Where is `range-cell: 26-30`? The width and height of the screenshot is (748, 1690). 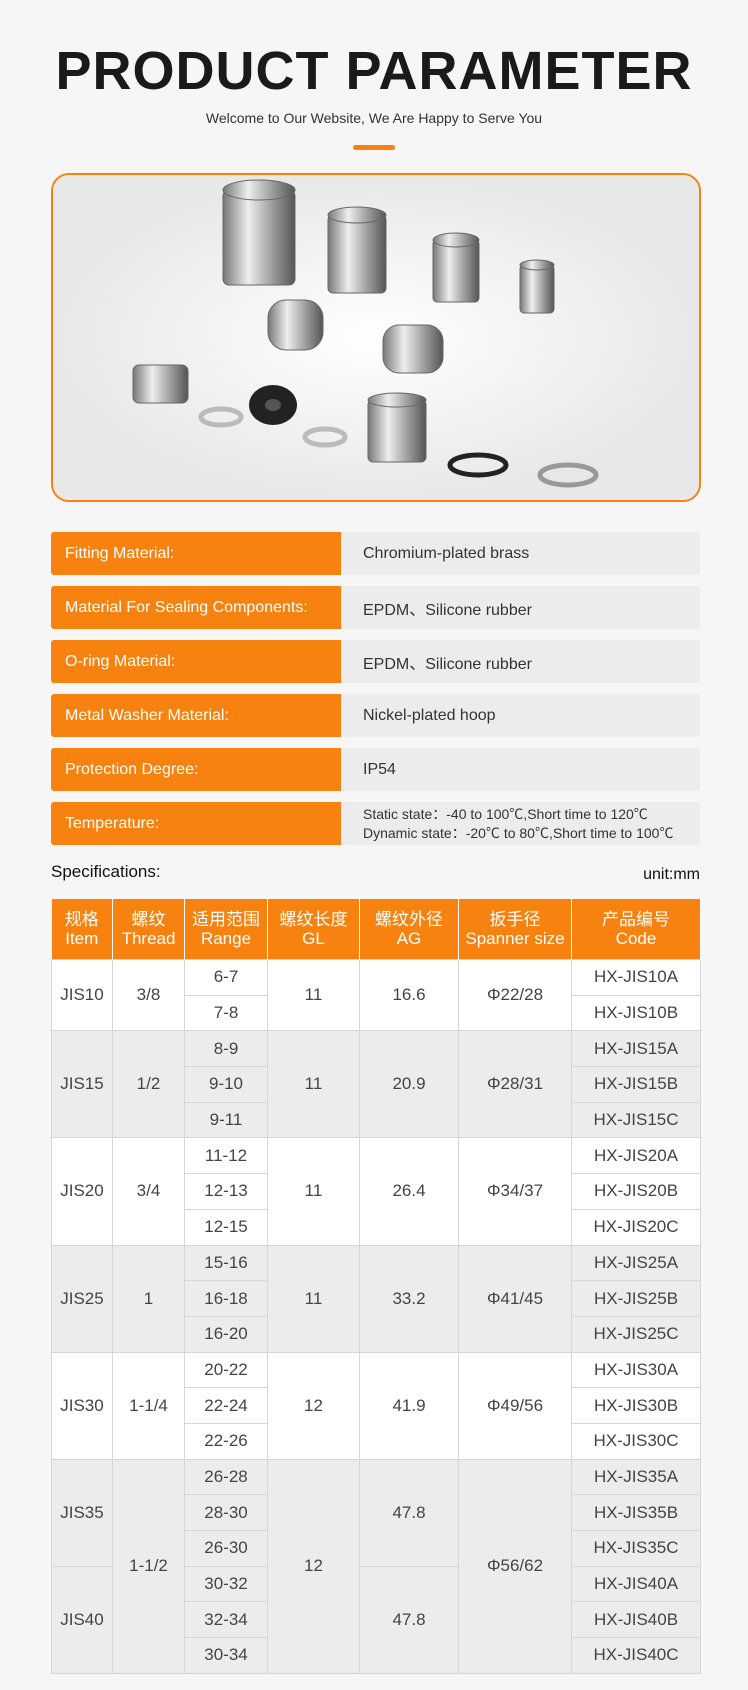
range-cell: 26-30 is located at coordinates (226, 1548).